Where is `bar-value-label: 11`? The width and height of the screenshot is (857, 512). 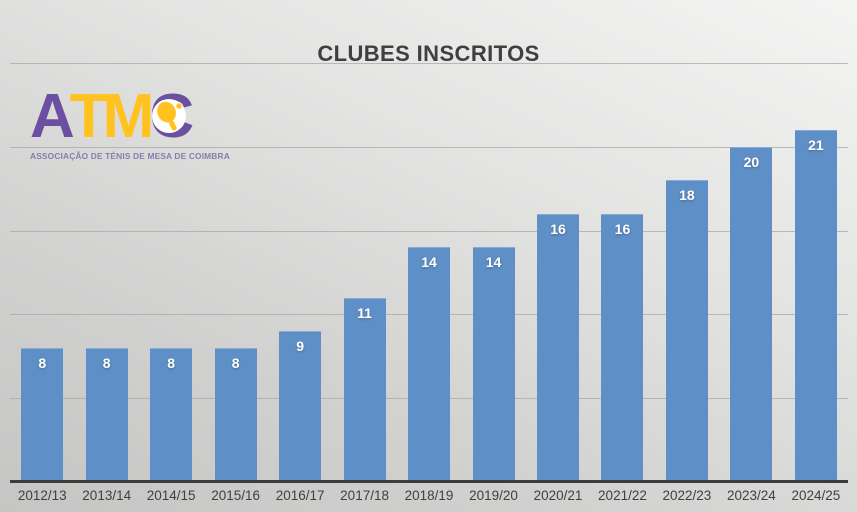
bar-value-label: 11 is located at coordinates (364, 312).